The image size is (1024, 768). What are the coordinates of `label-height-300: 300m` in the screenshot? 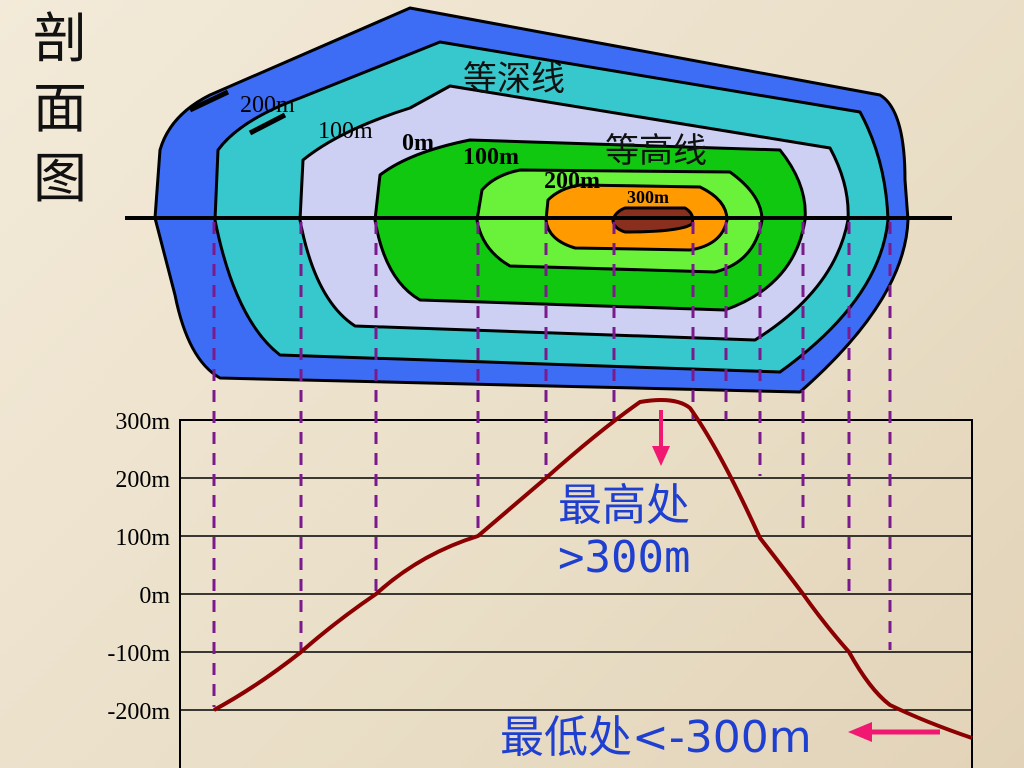 It's located at (648, 197).